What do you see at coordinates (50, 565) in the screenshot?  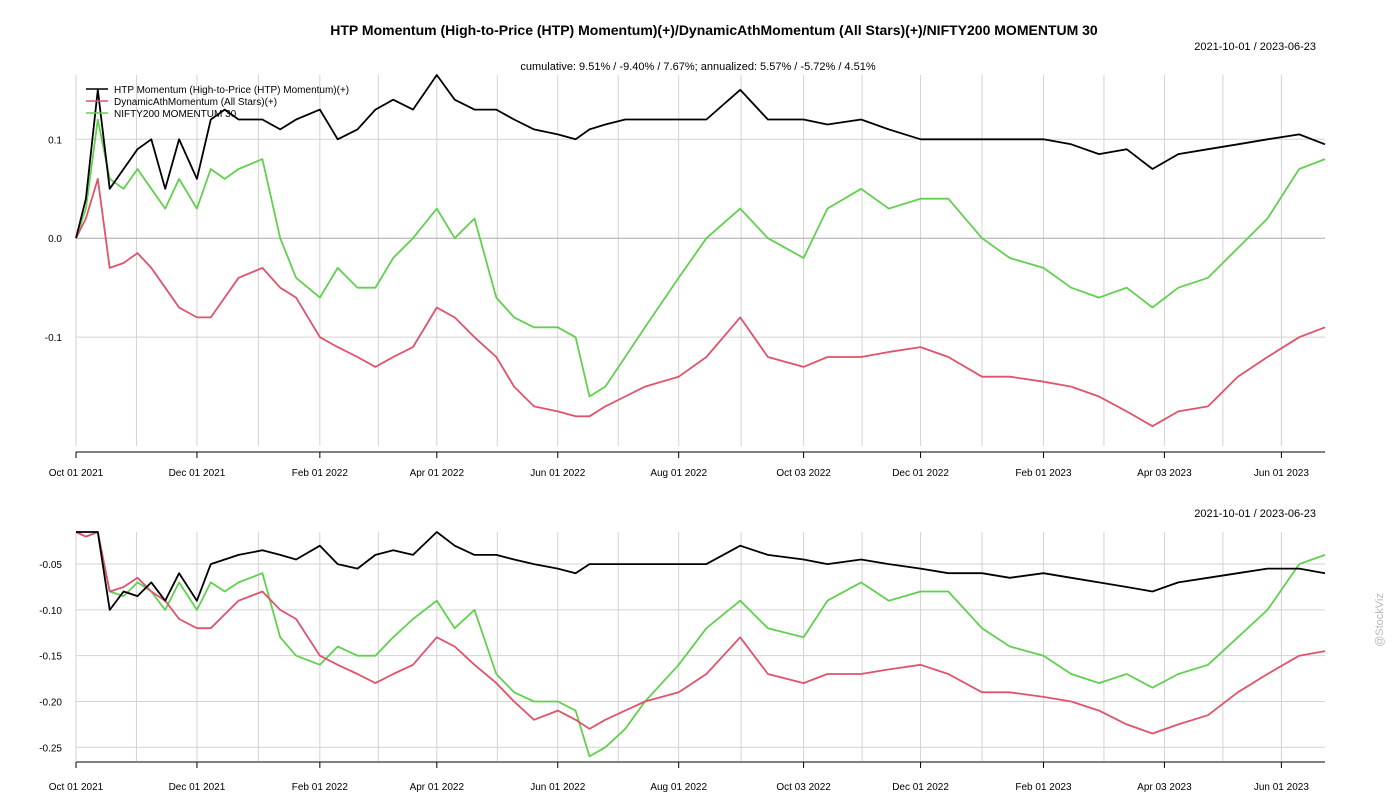 I see `y-tick-label: -0.05` at bounding box center [50, 565].